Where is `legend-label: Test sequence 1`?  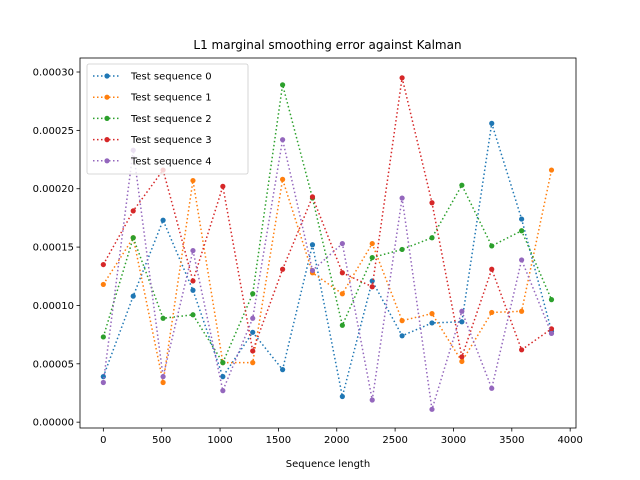
legend-label: Test sequence 1 is located at coordinates (171, 98).